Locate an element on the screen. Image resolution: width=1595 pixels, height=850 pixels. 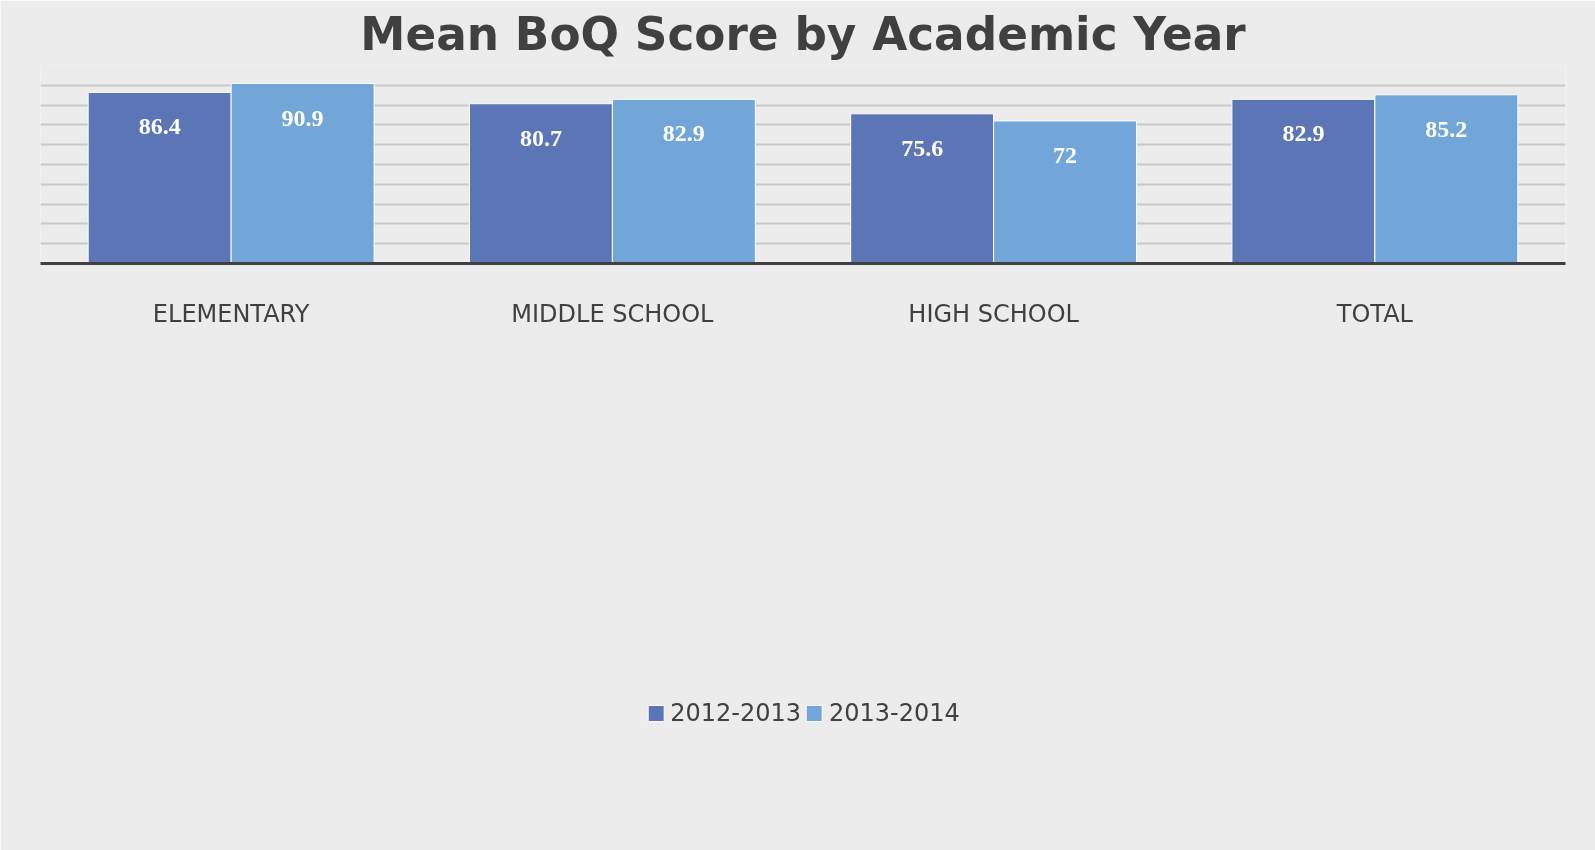
data-label: 80.7 is located at coordinates (540, 137).